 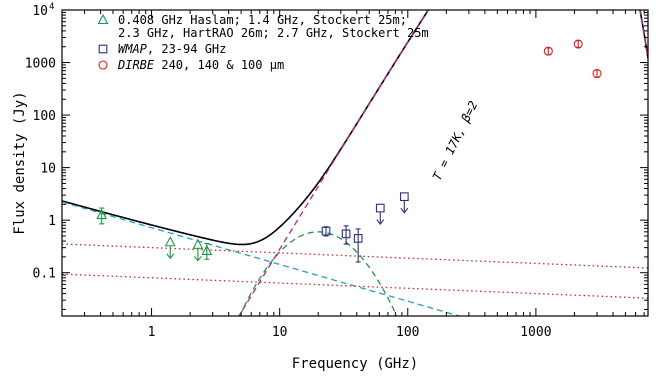 I want to click on legend-marker-square, so click(x=103, y=49).